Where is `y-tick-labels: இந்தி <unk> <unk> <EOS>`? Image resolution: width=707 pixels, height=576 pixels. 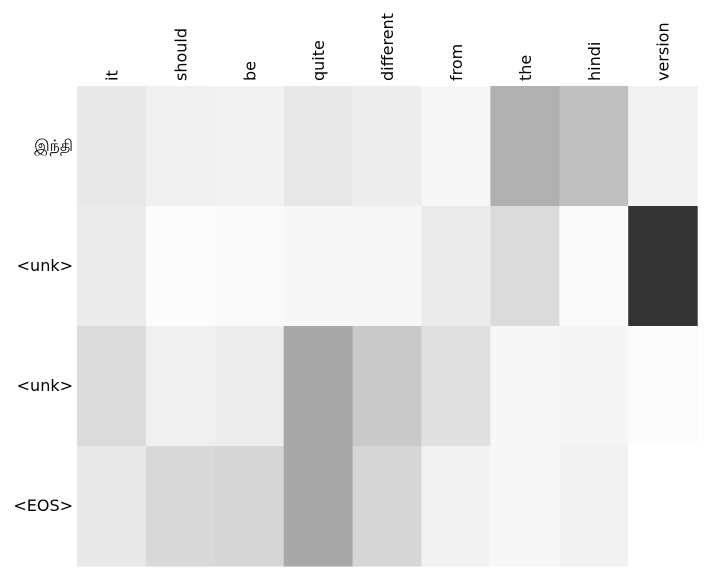
y-tick-labels: இந்தி <unk> <unk> <EOS> is located at coordinates (43, 325).